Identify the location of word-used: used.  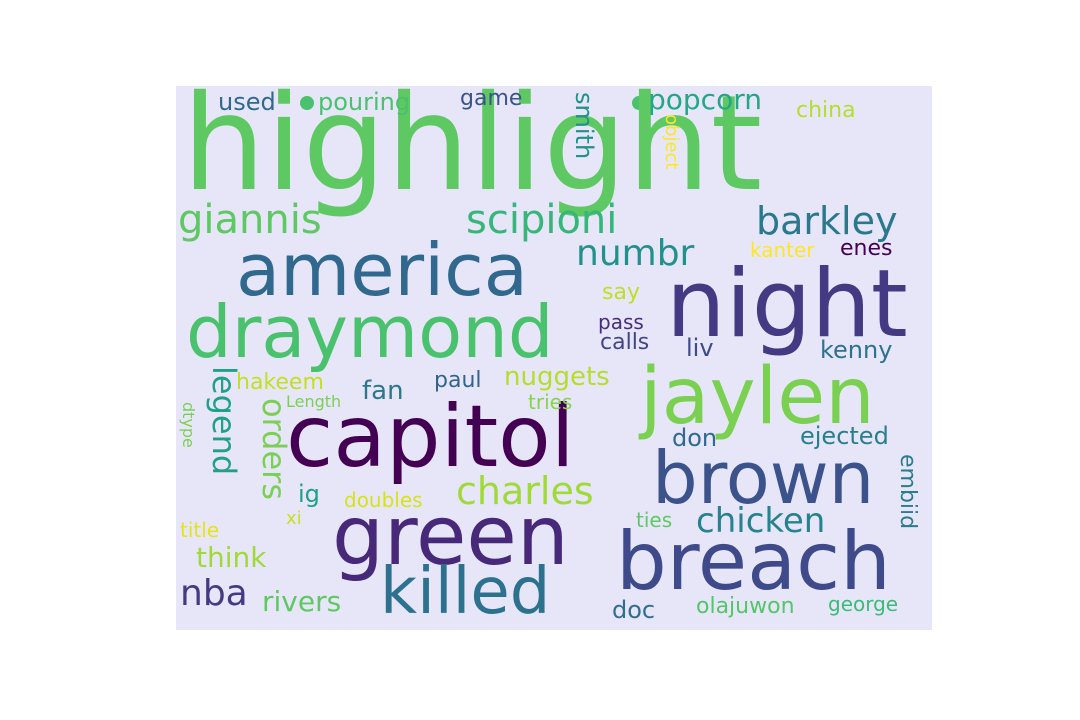
(247, 102).